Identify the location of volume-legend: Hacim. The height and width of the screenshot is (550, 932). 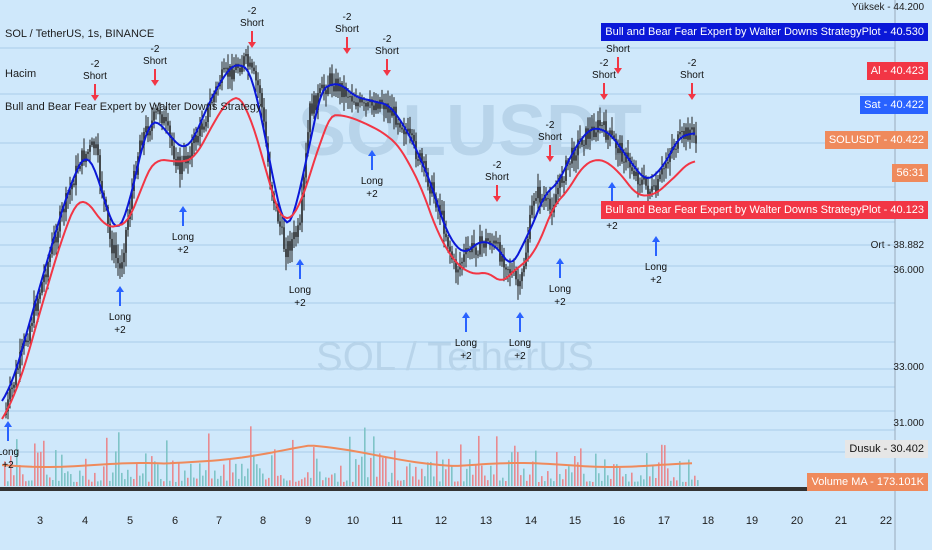
(21, 74).